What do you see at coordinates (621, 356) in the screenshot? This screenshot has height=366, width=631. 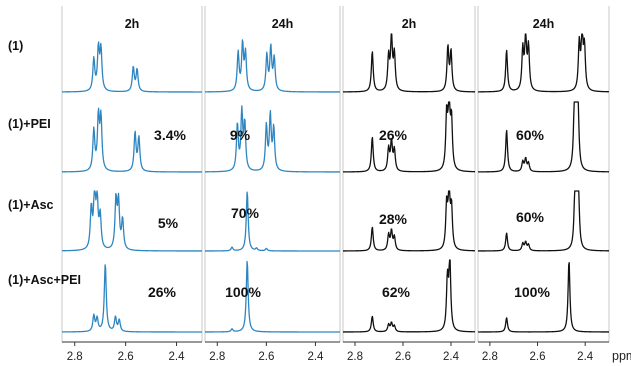 I see `x-axis-unit-label: ppm` at bounding box center [621, 356].